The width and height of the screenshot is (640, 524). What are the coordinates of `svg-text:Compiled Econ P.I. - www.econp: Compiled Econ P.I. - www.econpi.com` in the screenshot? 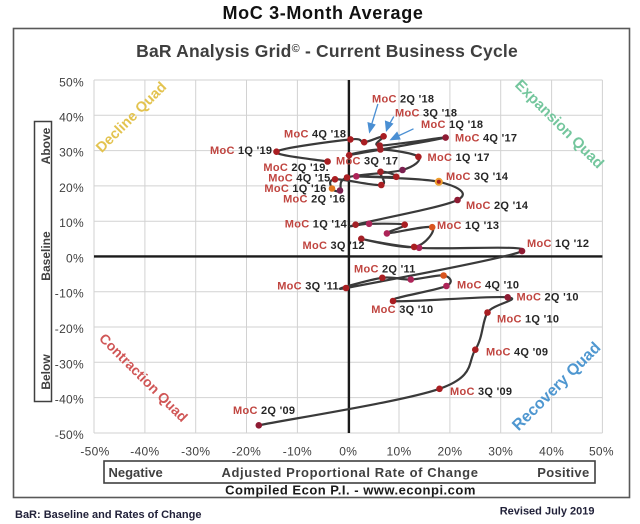 It's located at (350, 490).